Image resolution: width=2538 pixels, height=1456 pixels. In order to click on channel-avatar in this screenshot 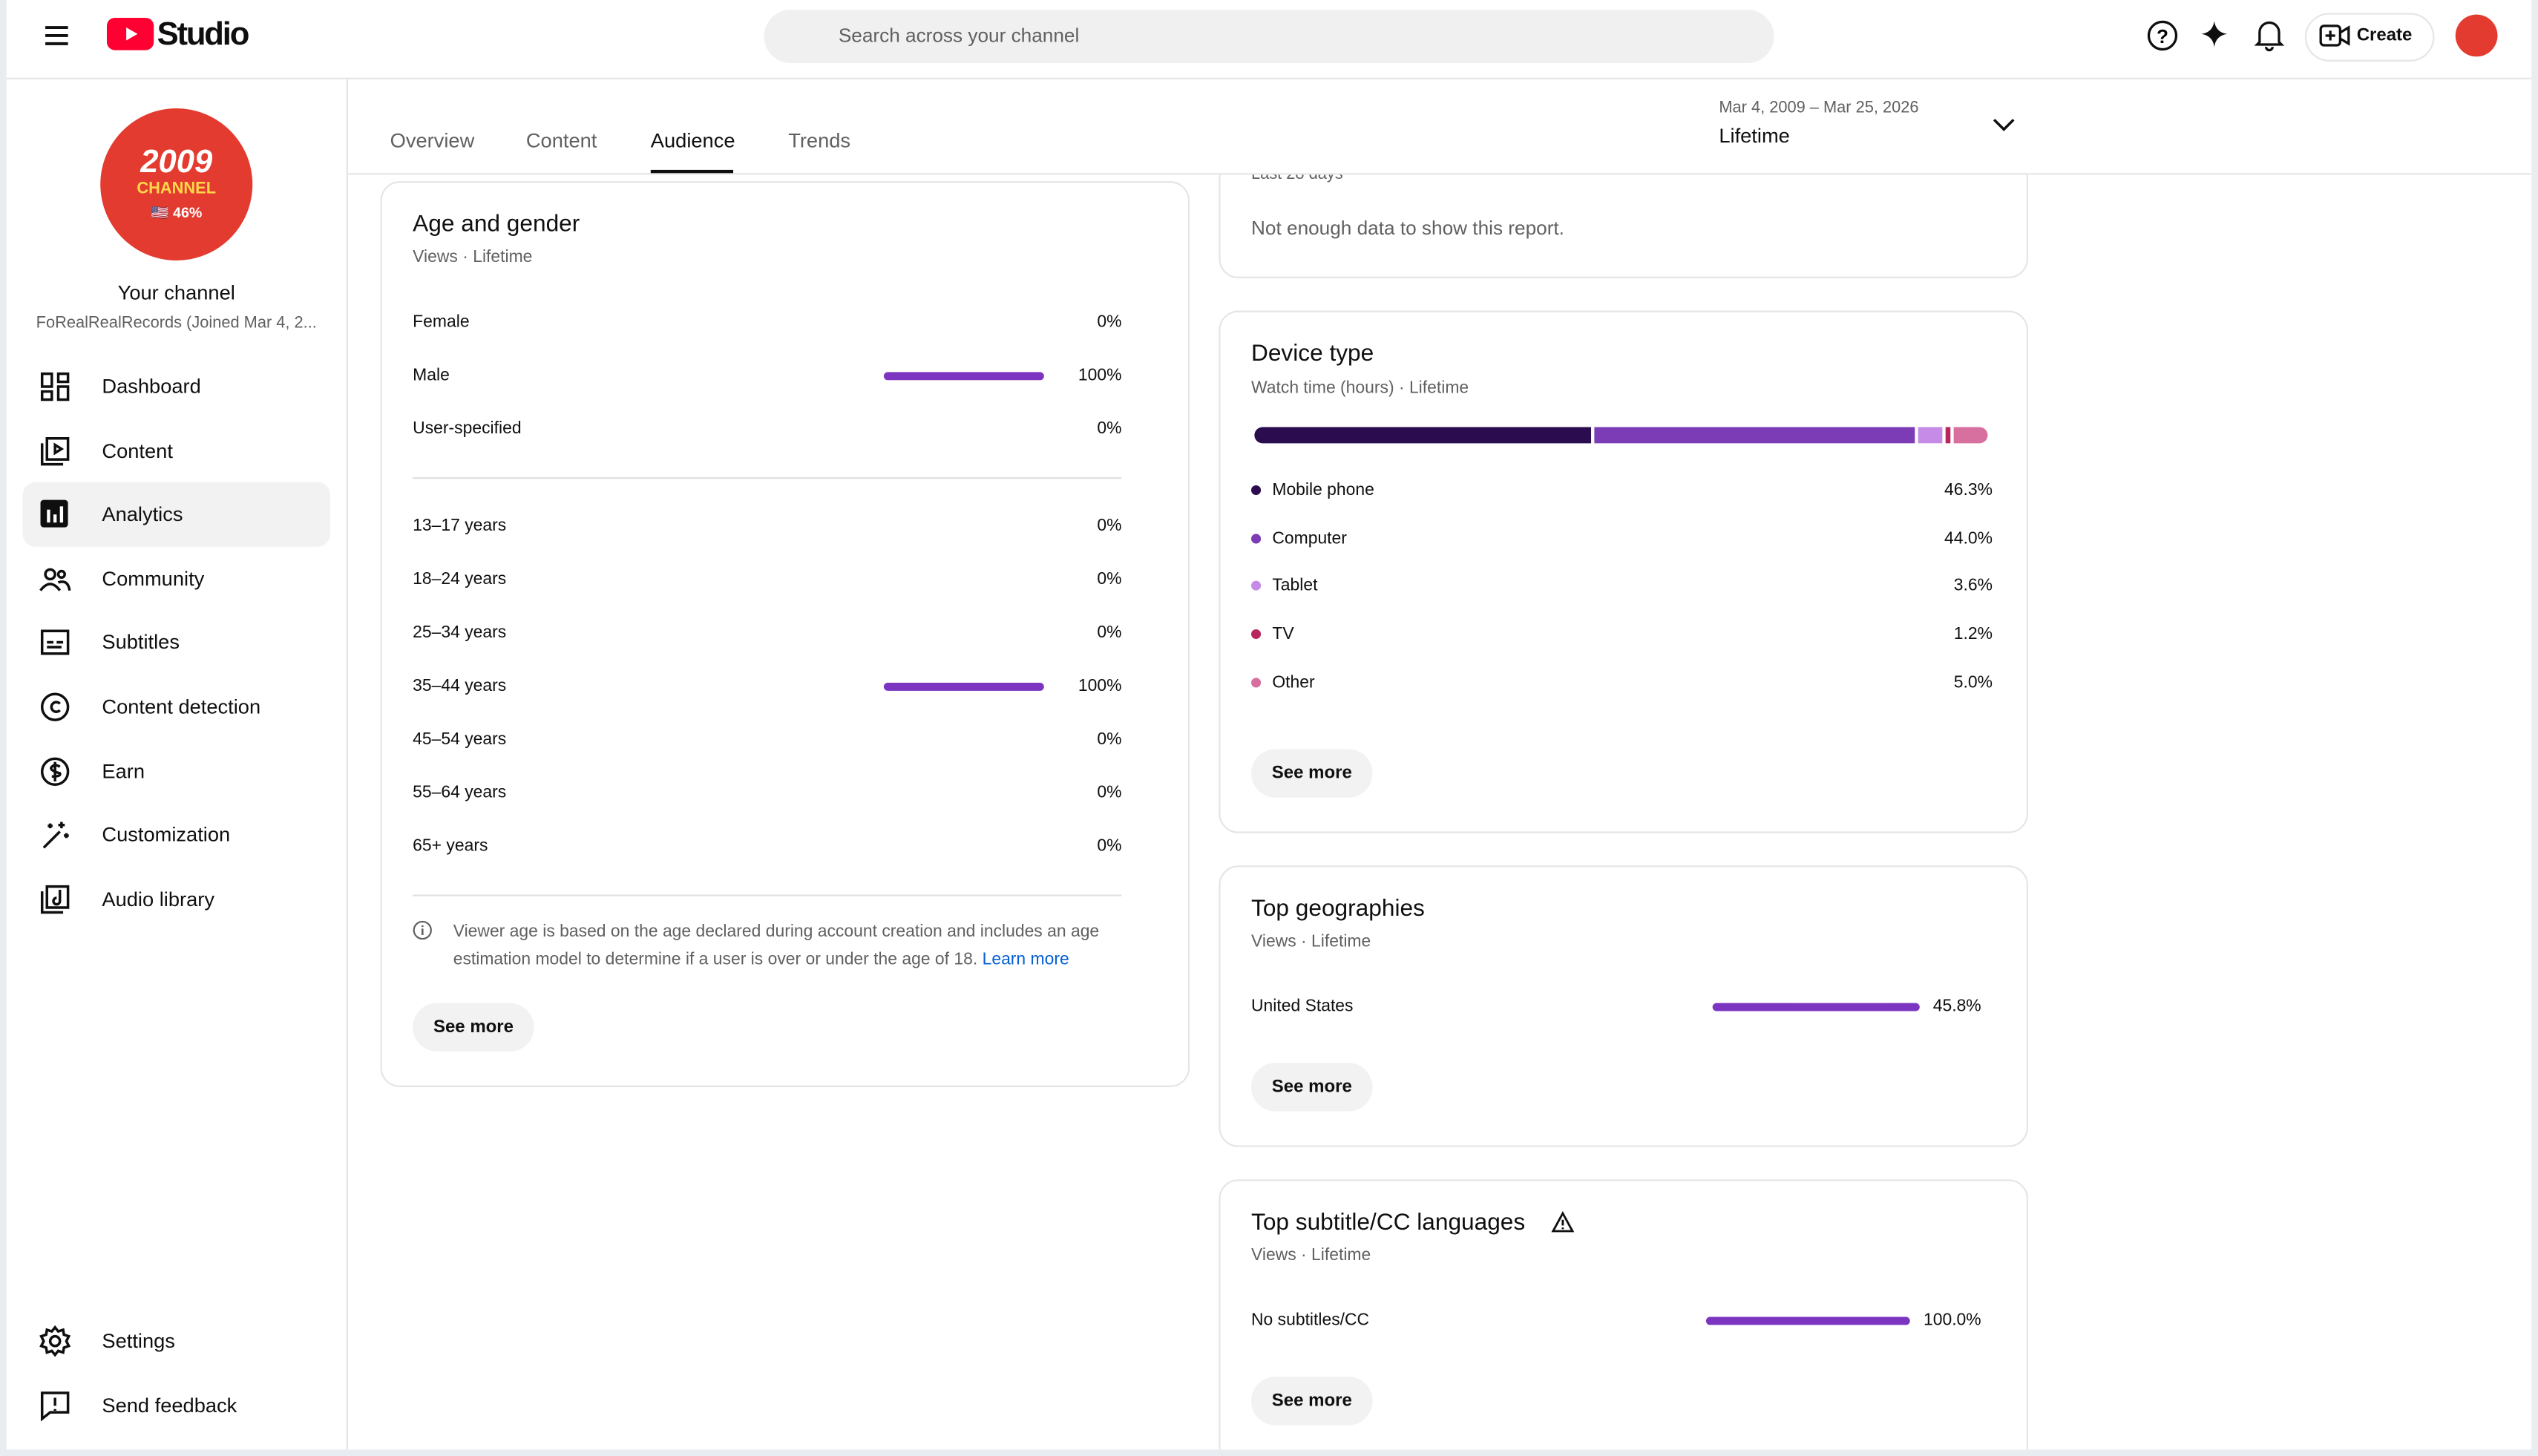, I will do `click(176, 184)`.